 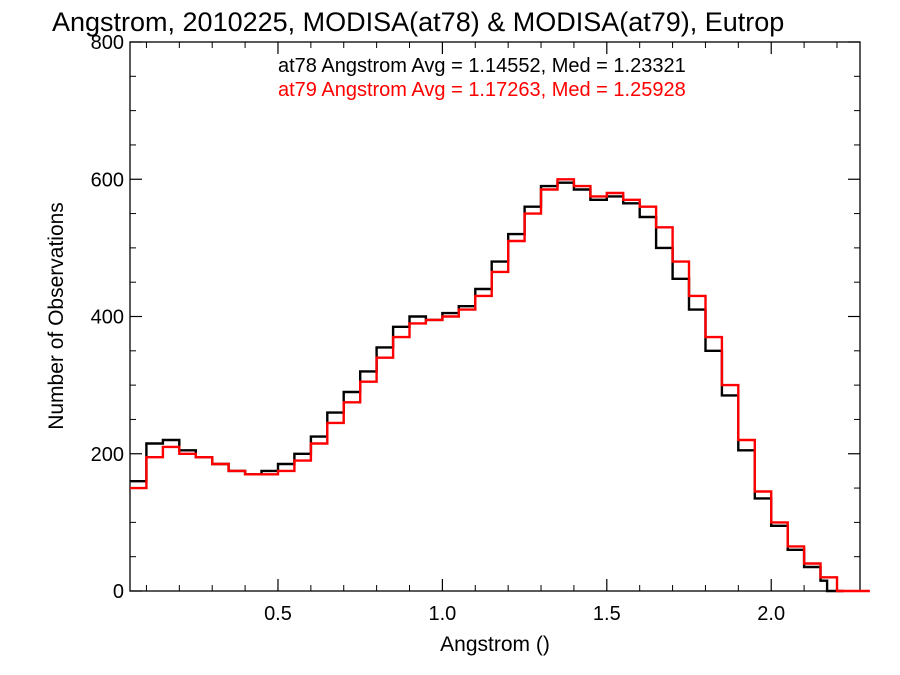 What do you see at coordinates (107, 318) in the screenshot?
I see `y-tick-label: 400` at bounding box center [107, 318].